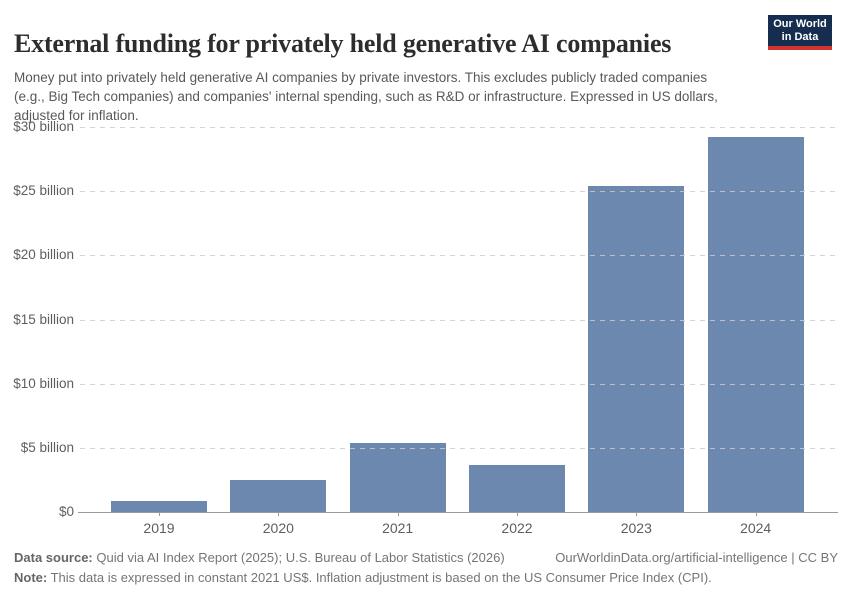  Describe the element at coordinates (458, 512) in the screenshot. I see `x-axis-line` at that location.